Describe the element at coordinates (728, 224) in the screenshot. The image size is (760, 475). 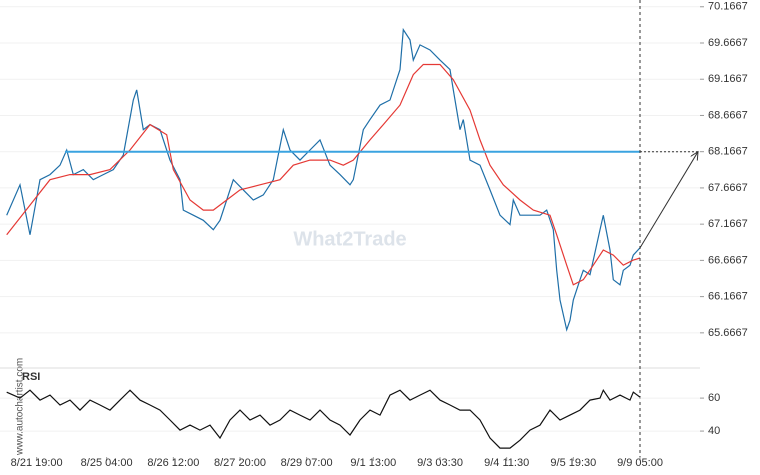
I see `y-tick-label: 67.1667` at that location.